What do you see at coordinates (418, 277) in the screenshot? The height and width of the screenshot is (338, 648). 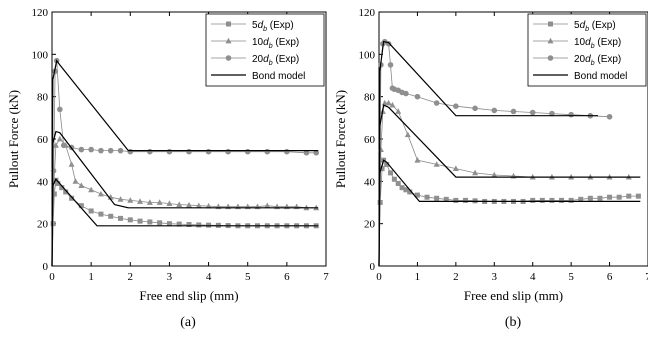 I see `x-tick-label: 1` at bounding box center [418, 277].